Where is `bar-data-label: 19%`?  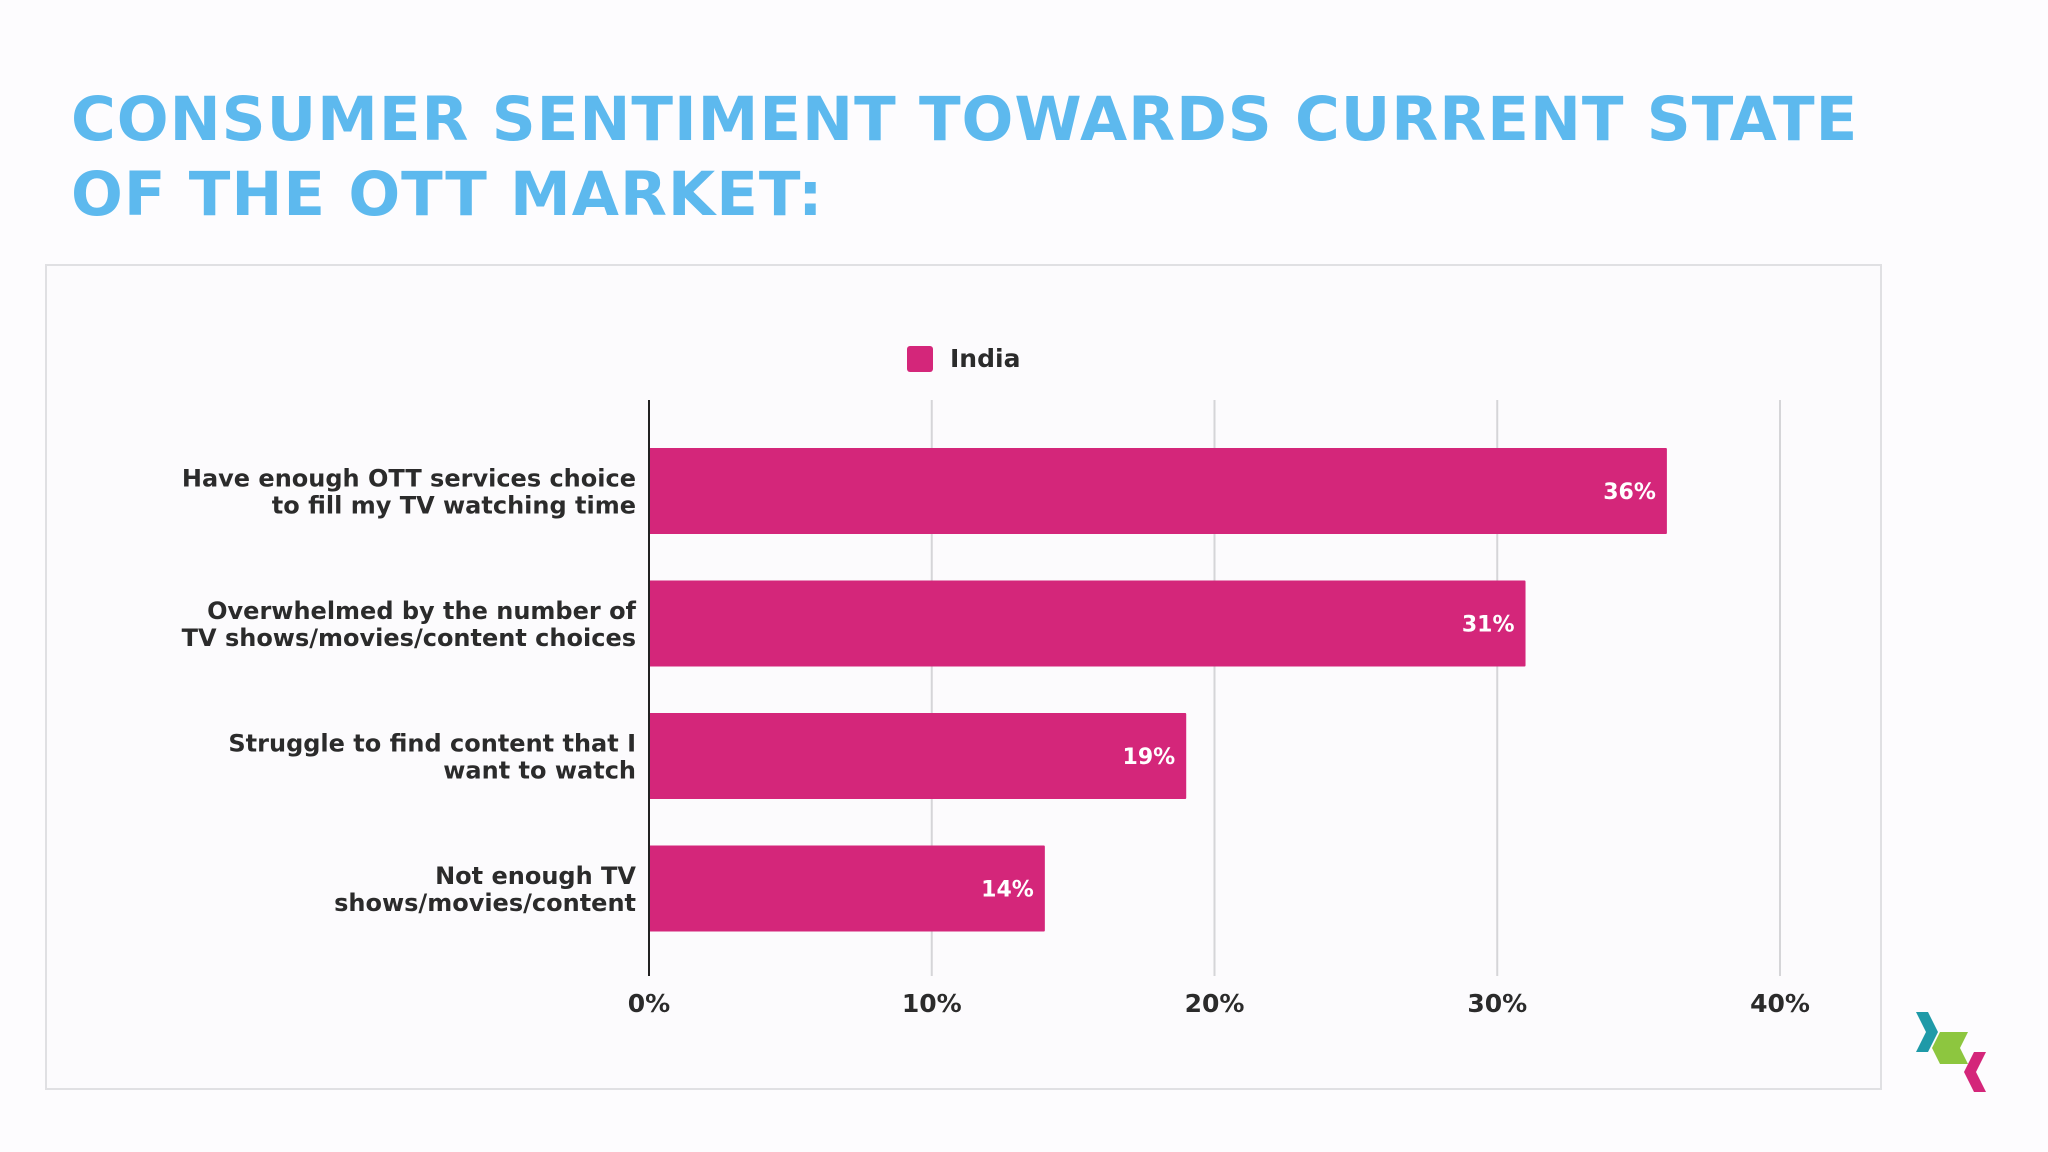 bar-data-label: 19% is located at coordinates (1149, 757).